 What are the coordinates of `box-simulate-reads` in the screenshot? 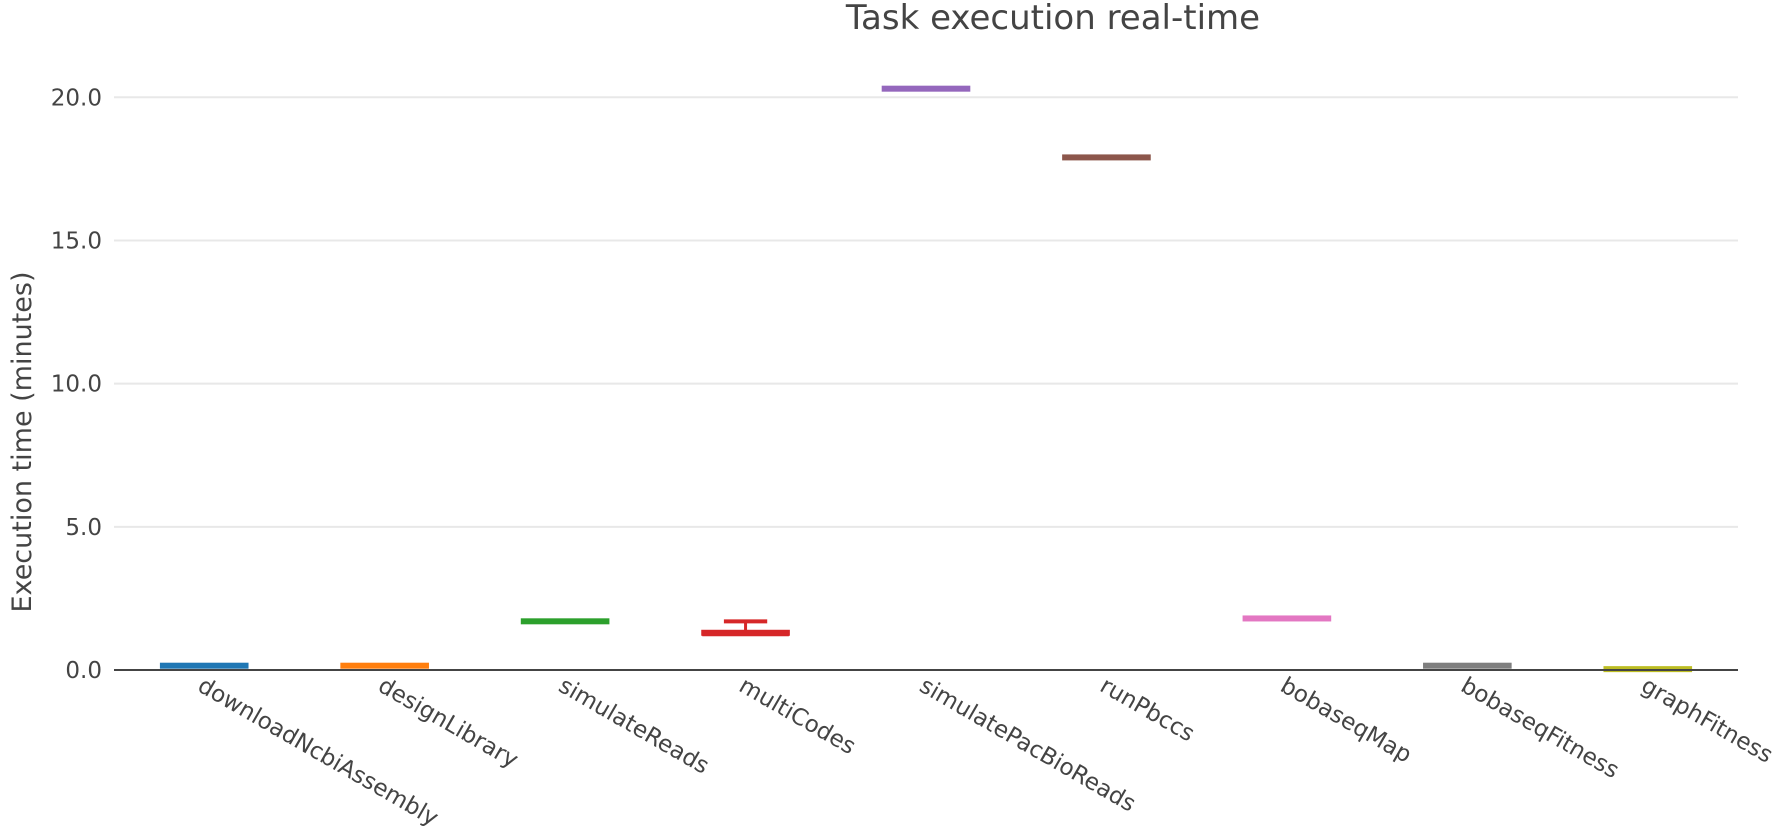 It's located at (565, 621).